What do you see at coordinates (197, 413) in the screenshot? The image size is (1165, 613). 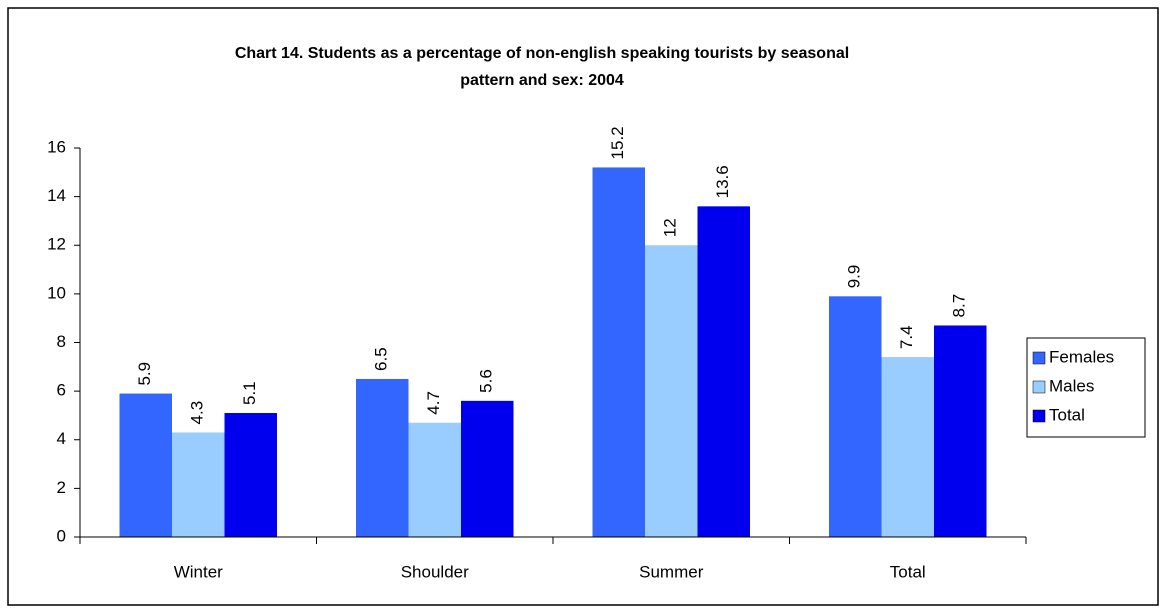 I see `value-label: 4.3` at bounding box center [197, 413].